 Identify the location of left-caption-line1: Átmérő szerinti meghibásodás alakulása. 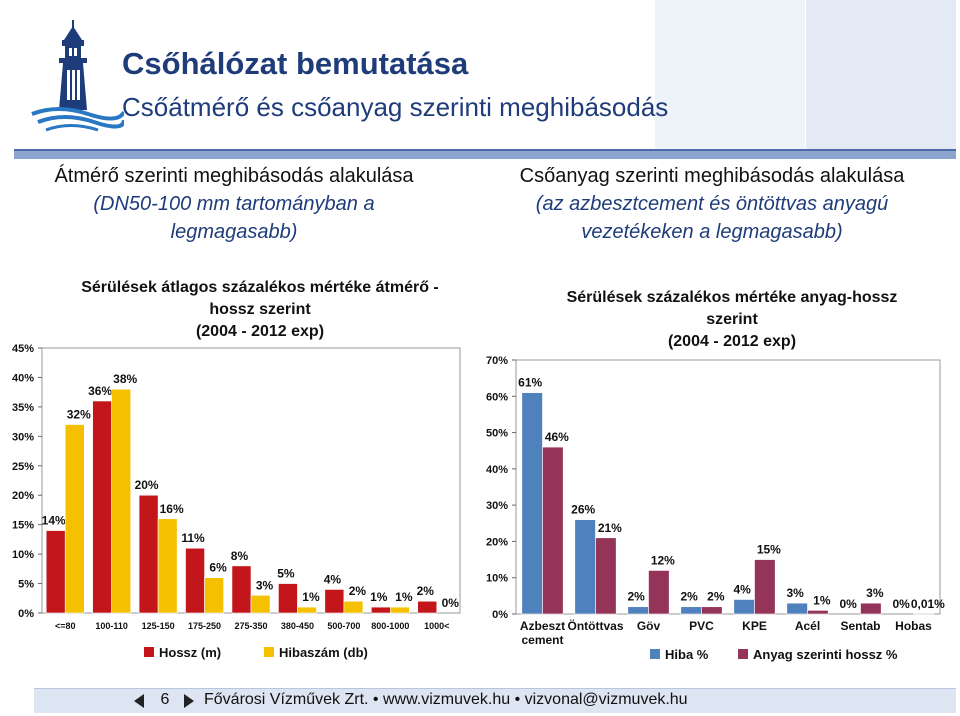
(234, 176).